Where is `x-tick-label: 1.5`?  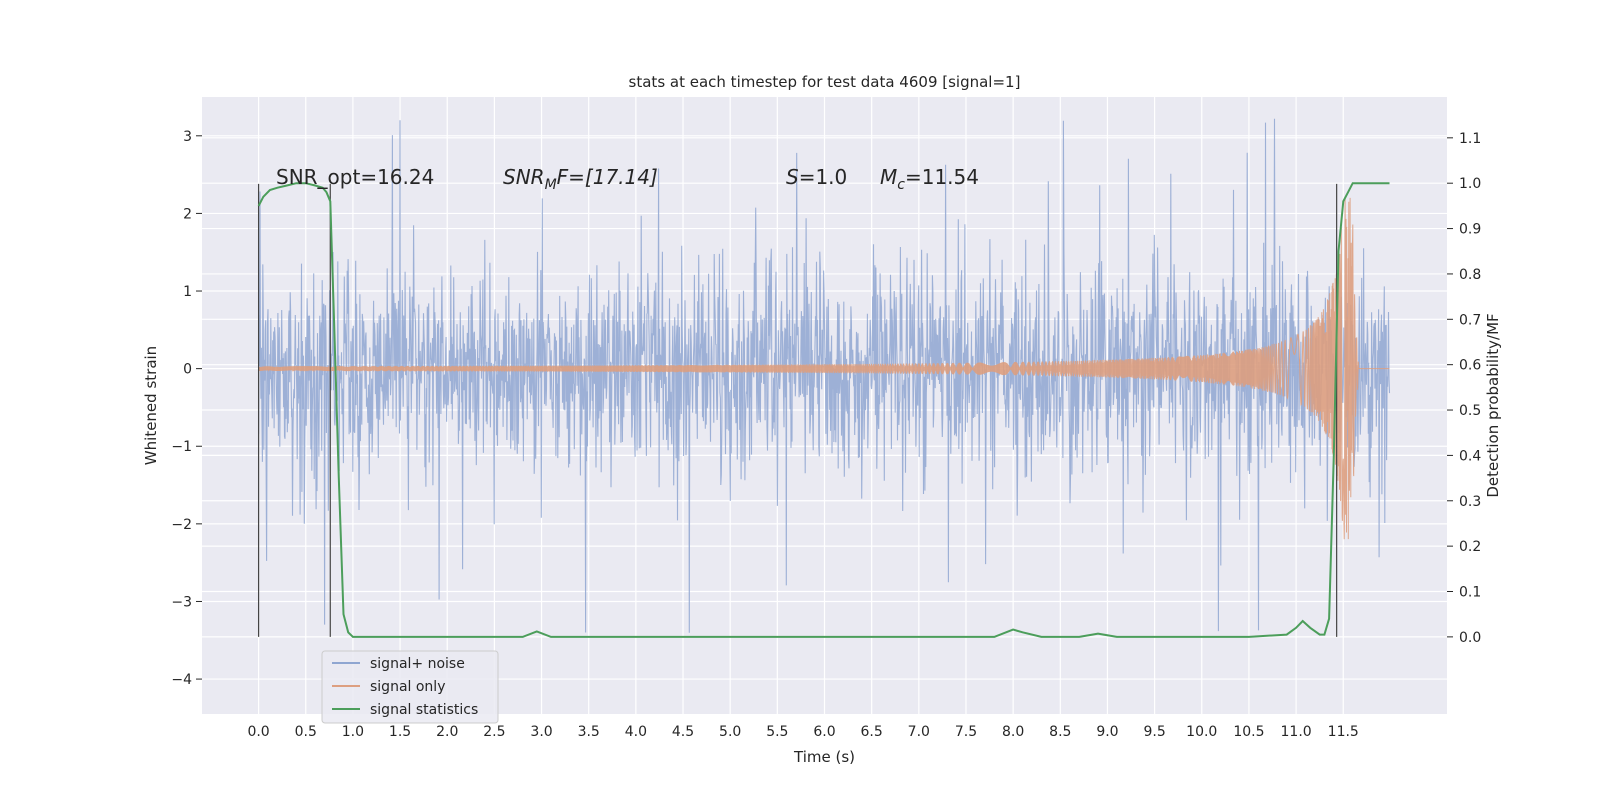 x-tick-label: 1.5 is located at coordinates (400, 732).